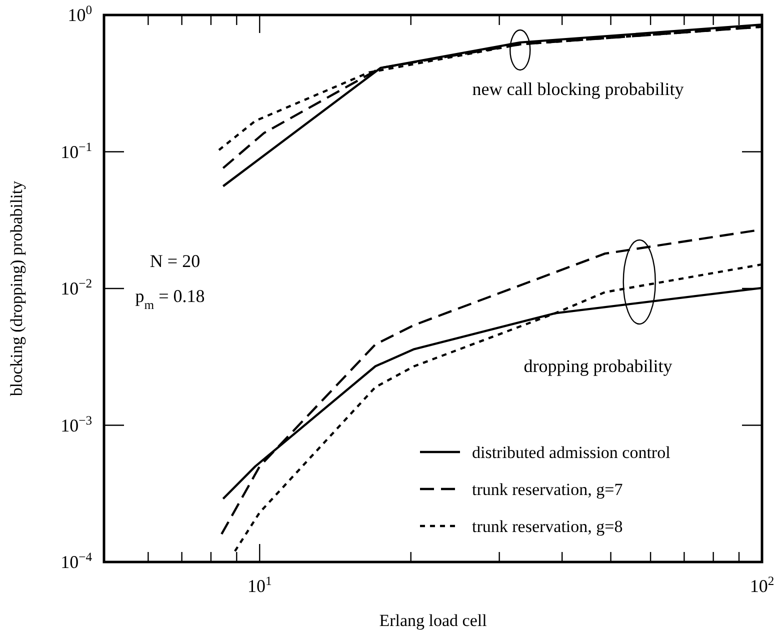 This screenshot has height=638, width=783. Describe the element at coordinates (76, 151) in the screenshot. I see `y-tick-label: 10$^{−1}$` at that location.